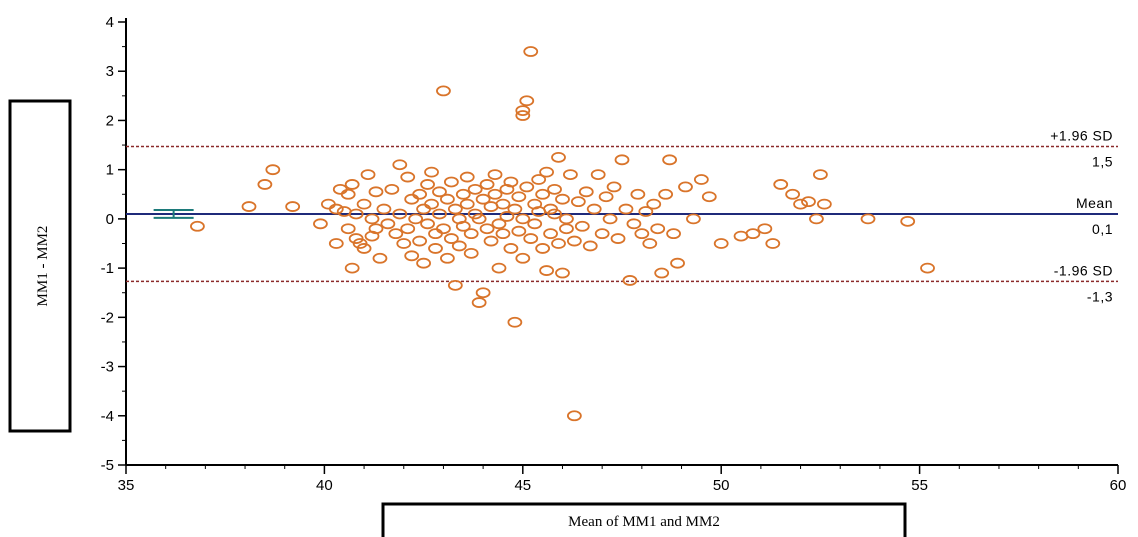 The image size is (1138, 537). I want to click on y-axis-ticks: 4 3 2 1 0 -1 -2 -3 -4 -5, so click(113, 244).